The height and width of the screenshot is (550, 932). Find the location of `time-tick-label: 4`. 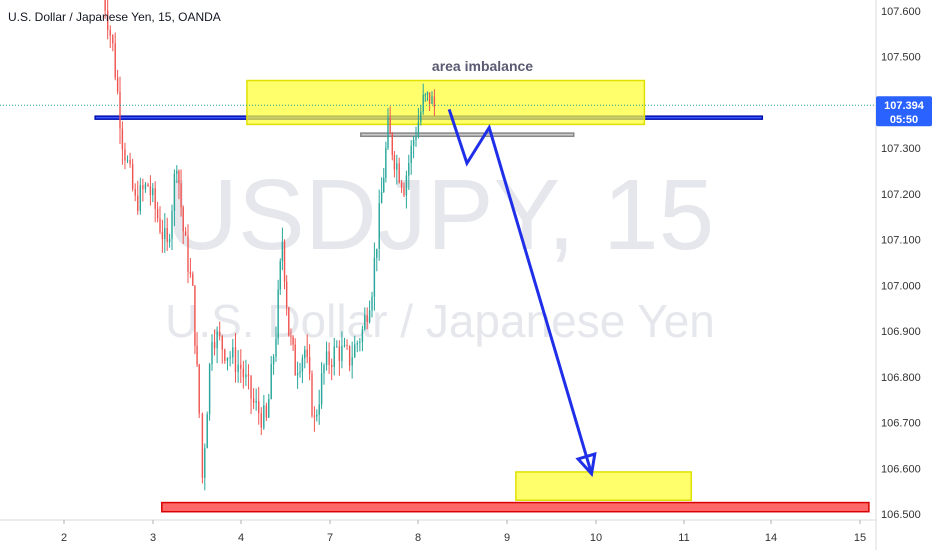

time-tick-label: 4 is located at coordinates (241, 538).